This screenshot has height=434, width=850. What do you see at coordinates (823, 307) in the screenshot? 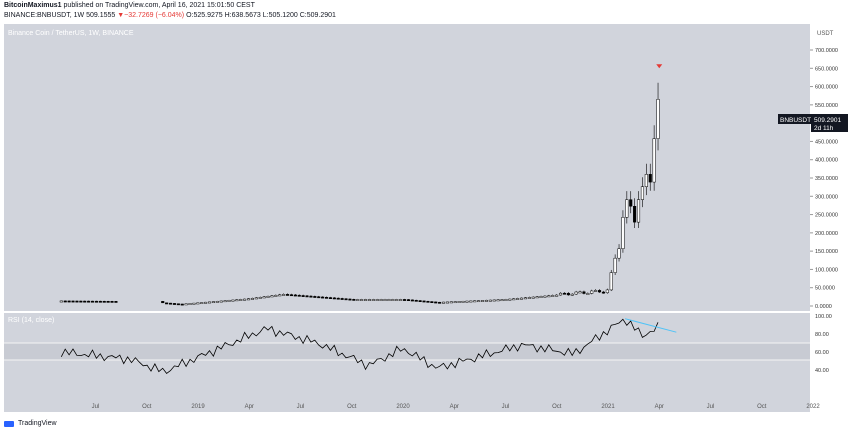
I see `price-tick-label: 0.0000` at bounding box center [823, 307].